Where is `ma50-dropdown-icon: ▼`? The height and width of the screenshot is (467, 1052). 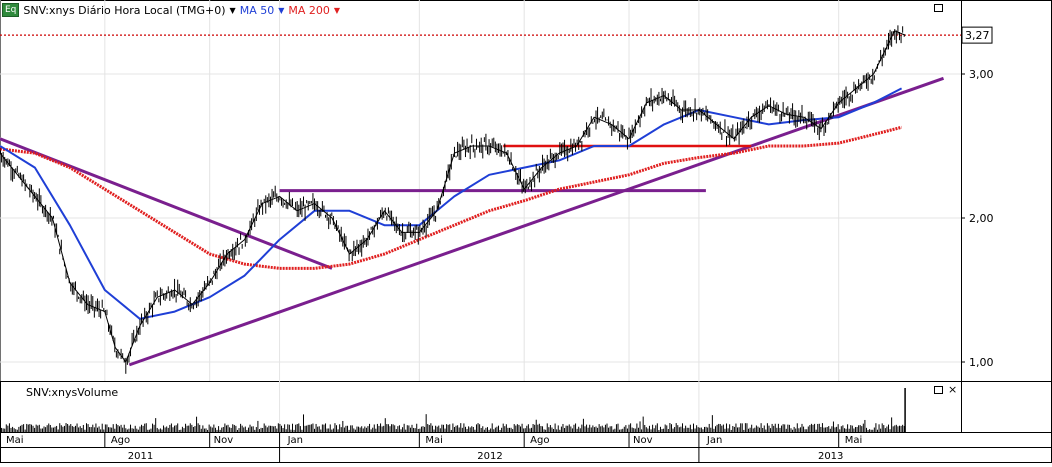
ma50-dropdown-icon: ▼ is located at coordinates (281, 10).